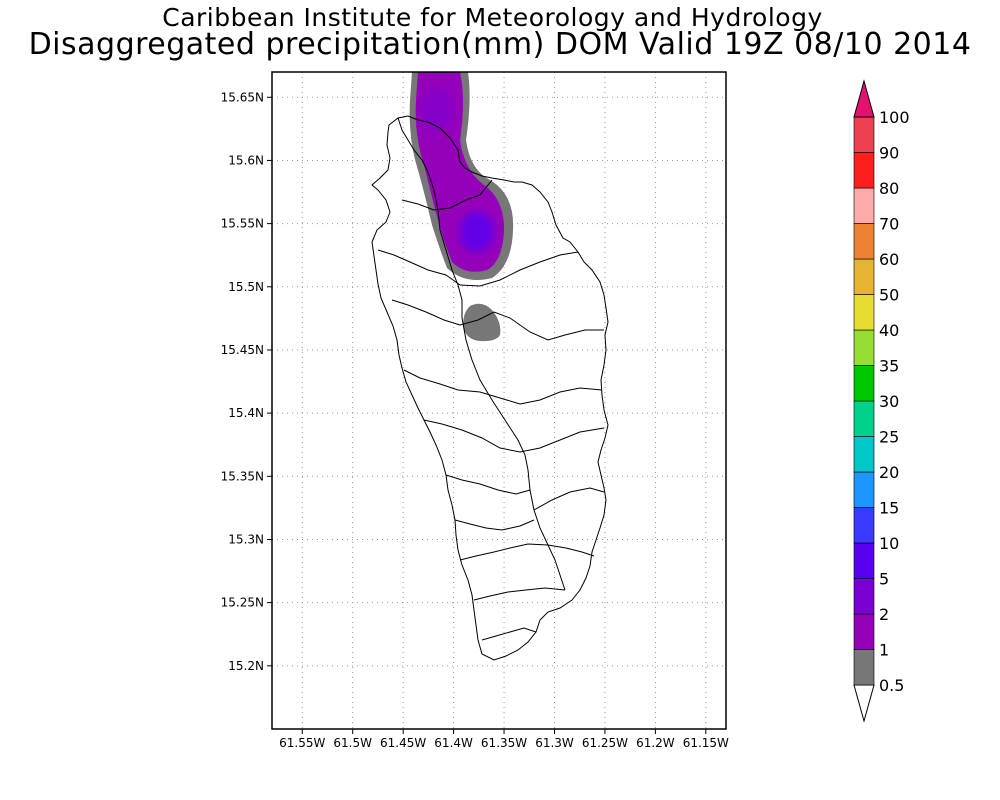 This screenshot has height=800, width=1000. What do you see at coordinates (461, 207) in the screenshot?
I see `precipitation-layer` at bounding box center [461, 207].